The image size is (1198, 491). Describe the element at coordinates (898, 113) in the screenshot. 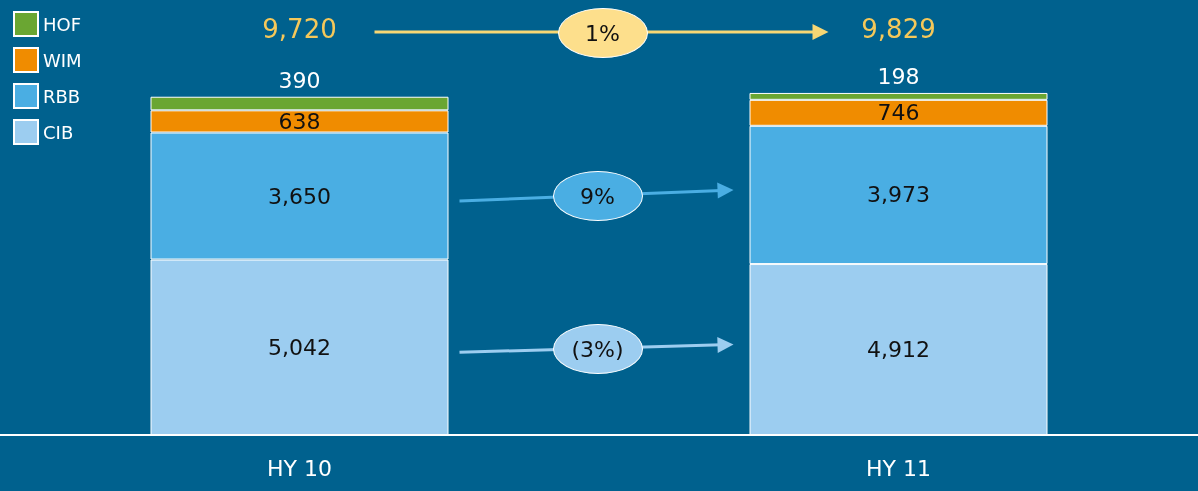

I see `data-label: 746` at that location.